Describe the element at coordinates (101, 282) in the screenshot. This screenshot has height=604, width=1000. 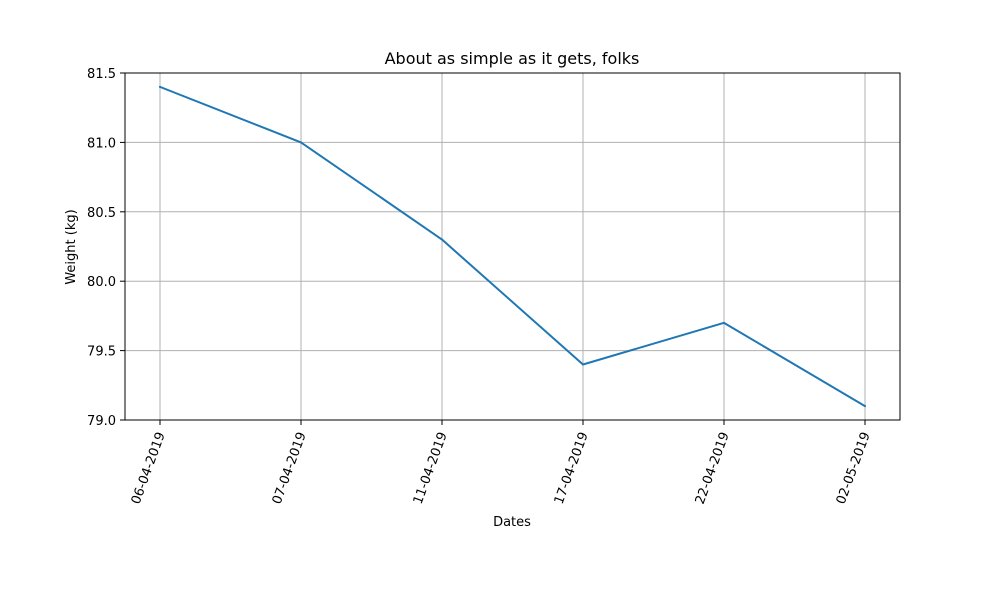
I see `y-tick-label: 80.0` at that location.